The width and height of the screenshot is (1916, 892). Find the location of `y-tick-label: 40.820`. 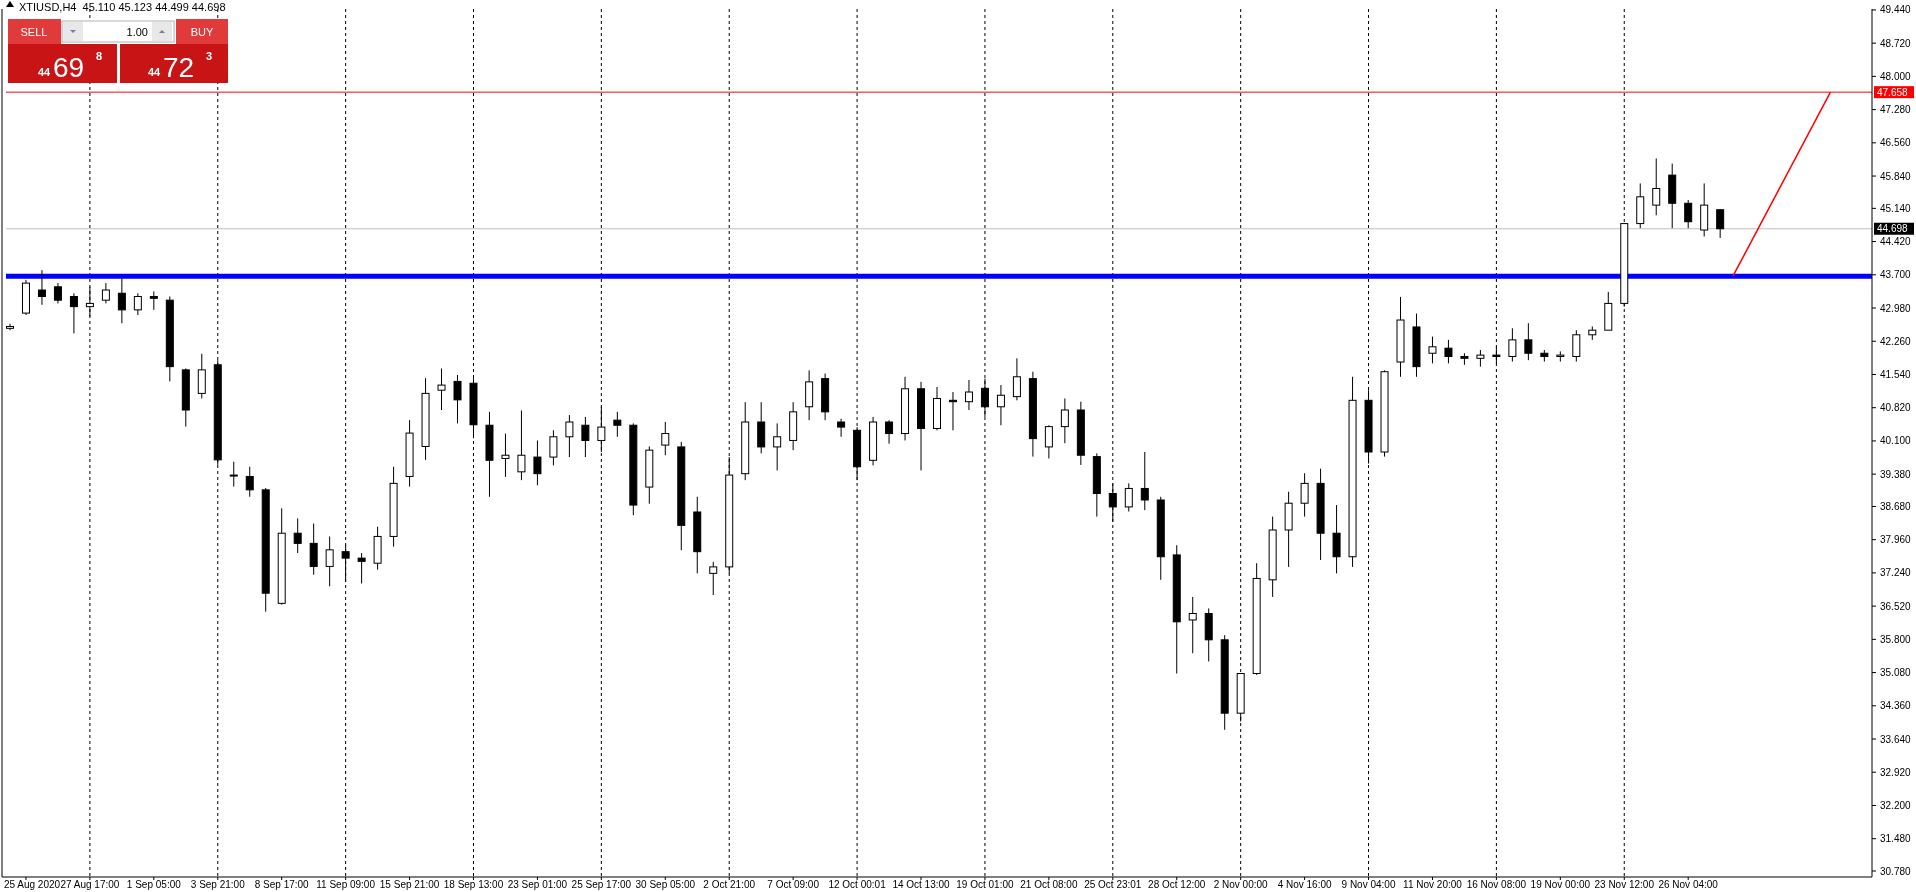

y-tick-label: 40.820 is located at coordinates (1896, 408).